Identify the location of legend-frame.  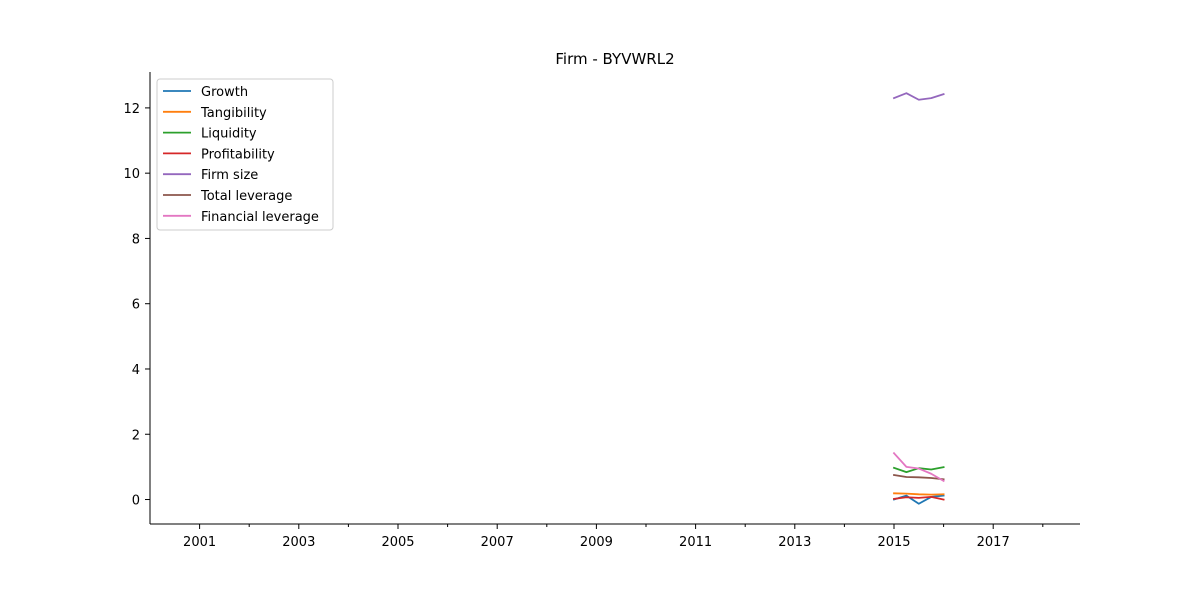
(245, 154).